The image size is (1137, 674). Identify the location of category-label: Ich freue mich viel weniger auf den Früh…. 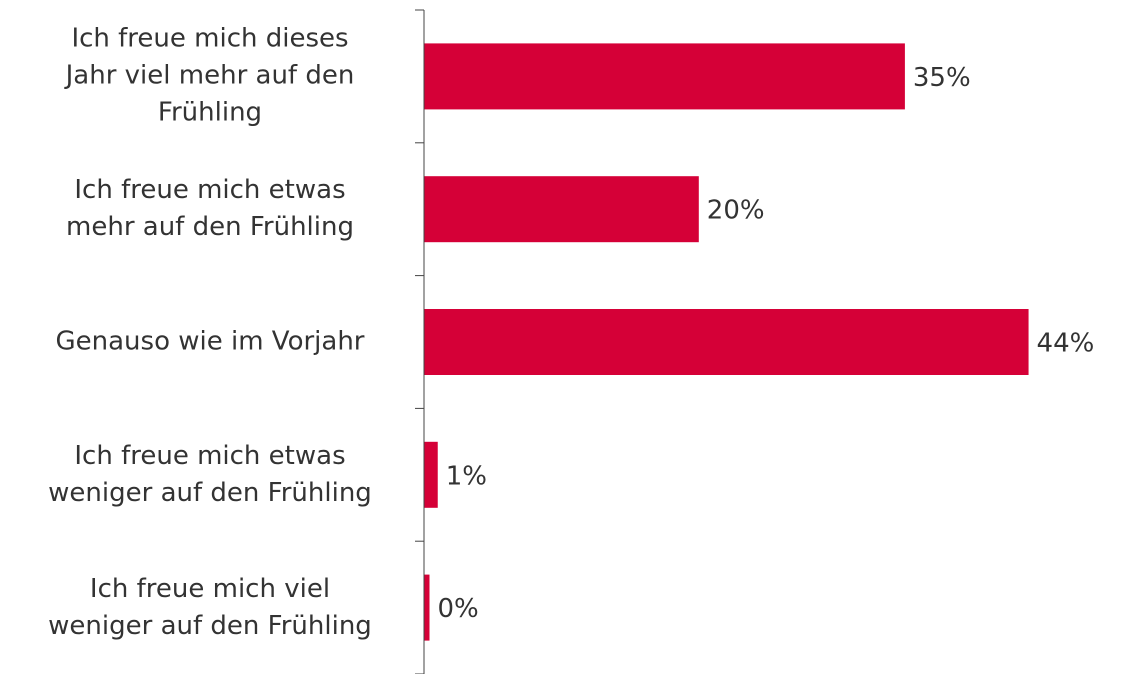
(210, 607).